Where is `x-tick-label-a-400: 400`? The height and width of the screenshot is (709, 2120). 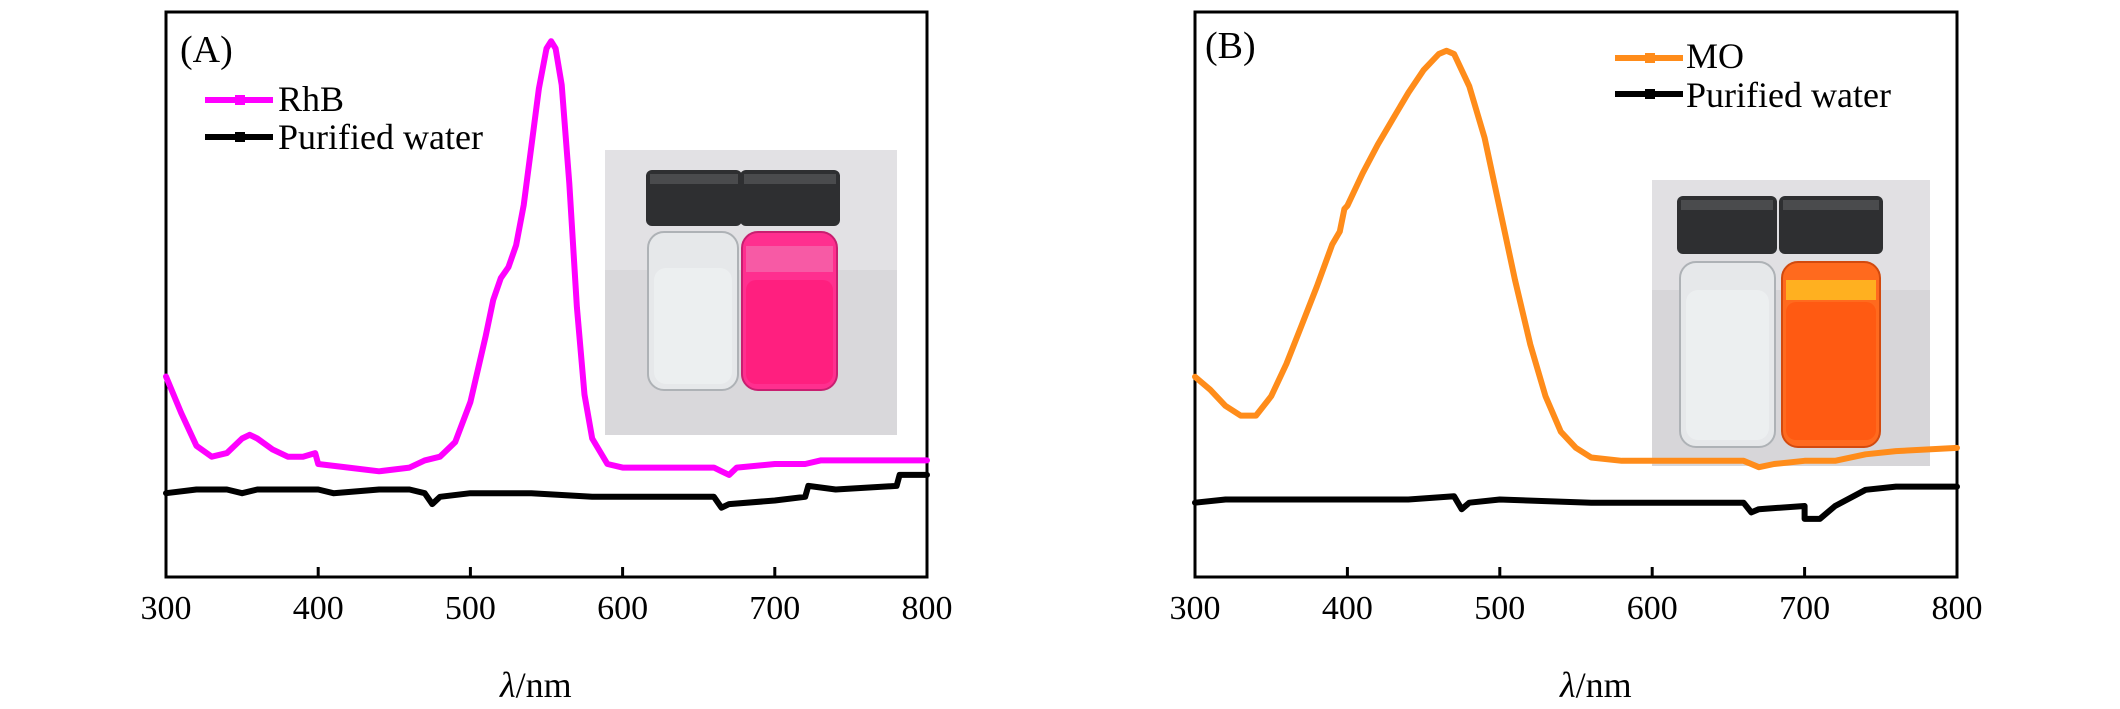 x-tick-label-a-400: 400 is located at coordinates (318, 608).